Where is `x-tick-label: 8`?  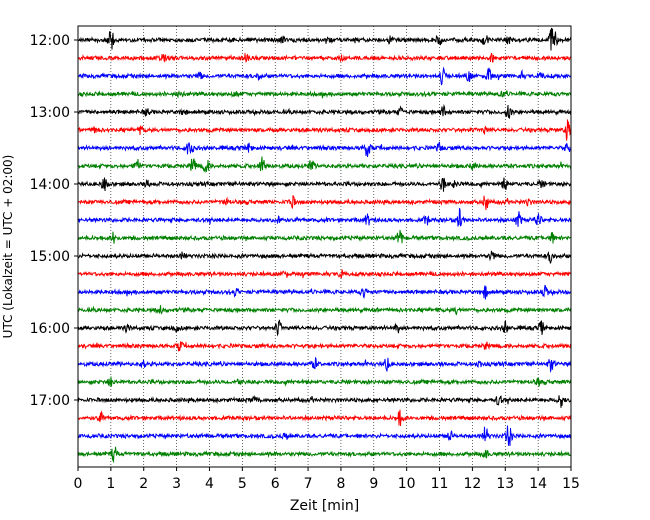
x-tick-label: 8 is located at coordinates (340, 484).